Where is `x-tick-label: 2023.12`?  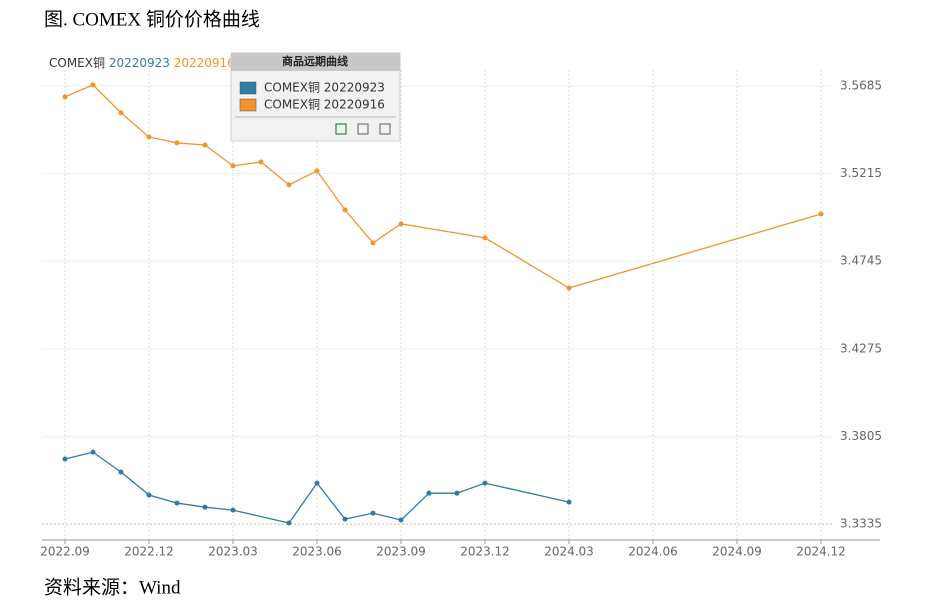
x-tick-label: 2023.12 is located at coordinates (485, 552).